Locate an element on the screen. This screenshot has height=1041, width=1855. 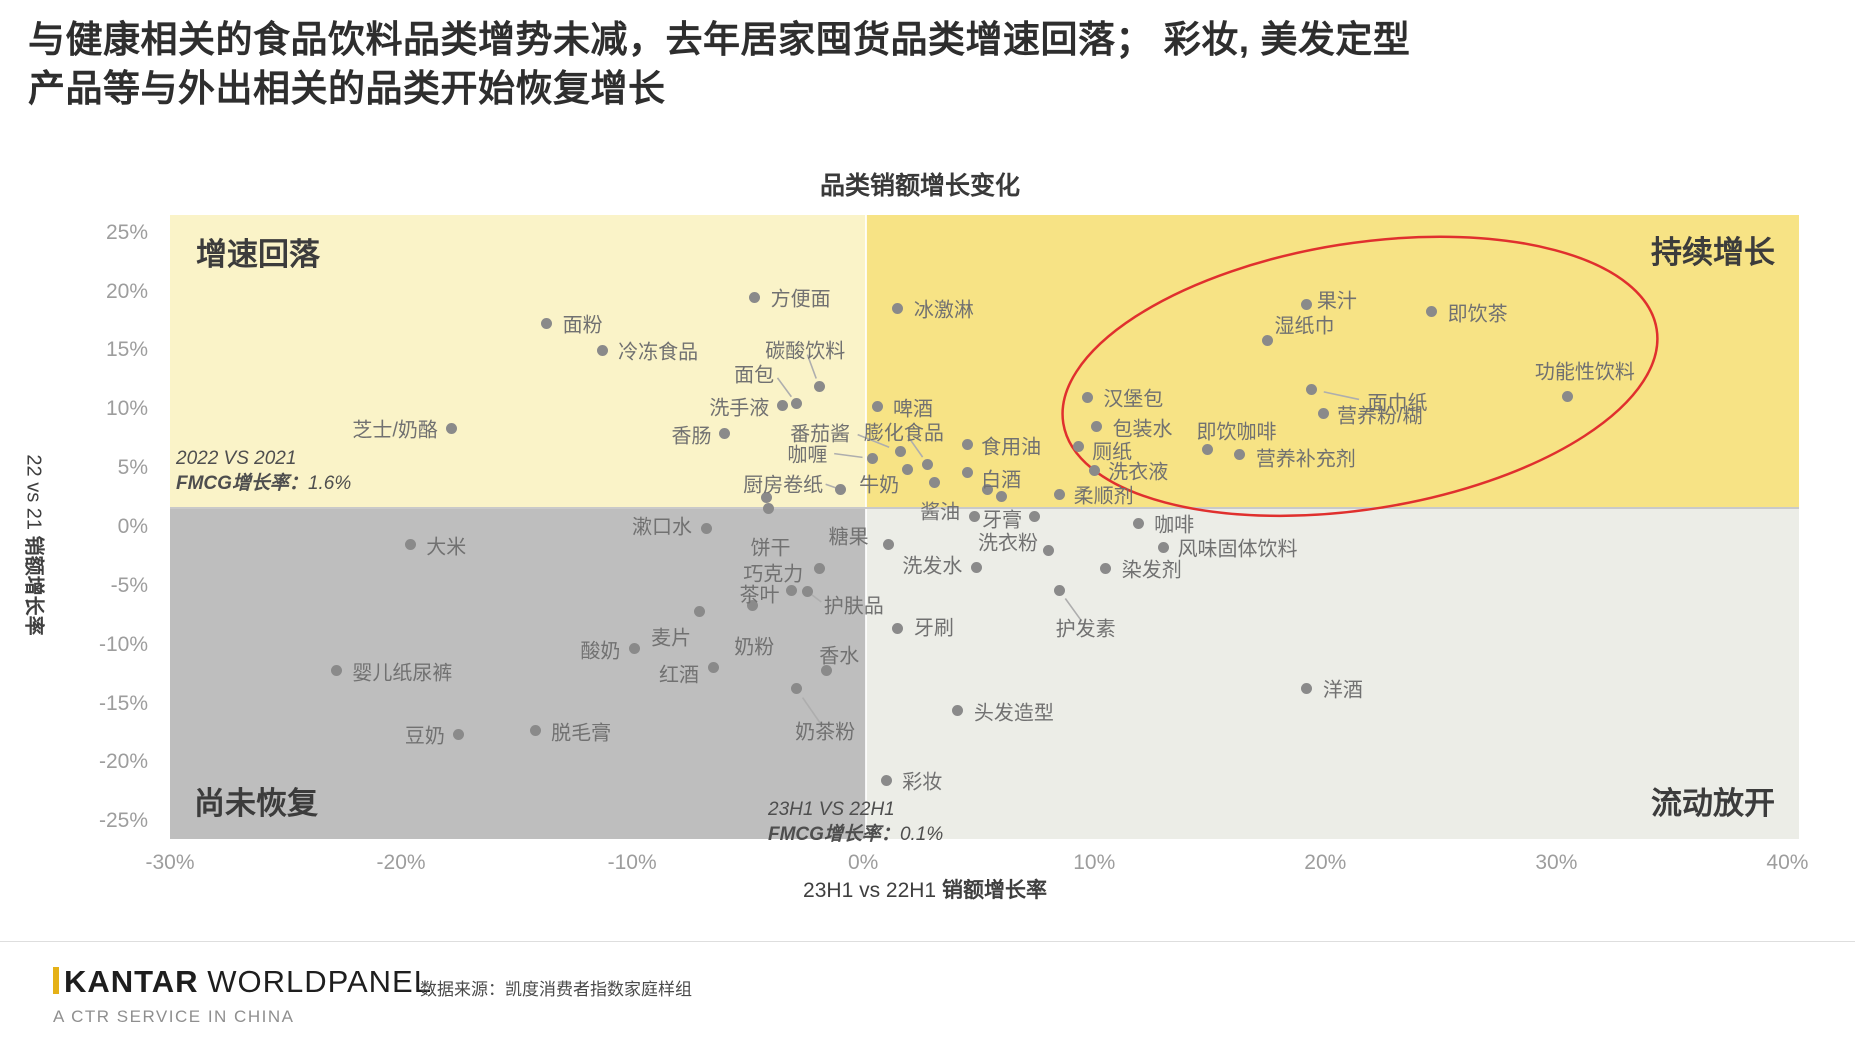
data-point-label: 厨房卷纸 is located at coordinates (783, 485).